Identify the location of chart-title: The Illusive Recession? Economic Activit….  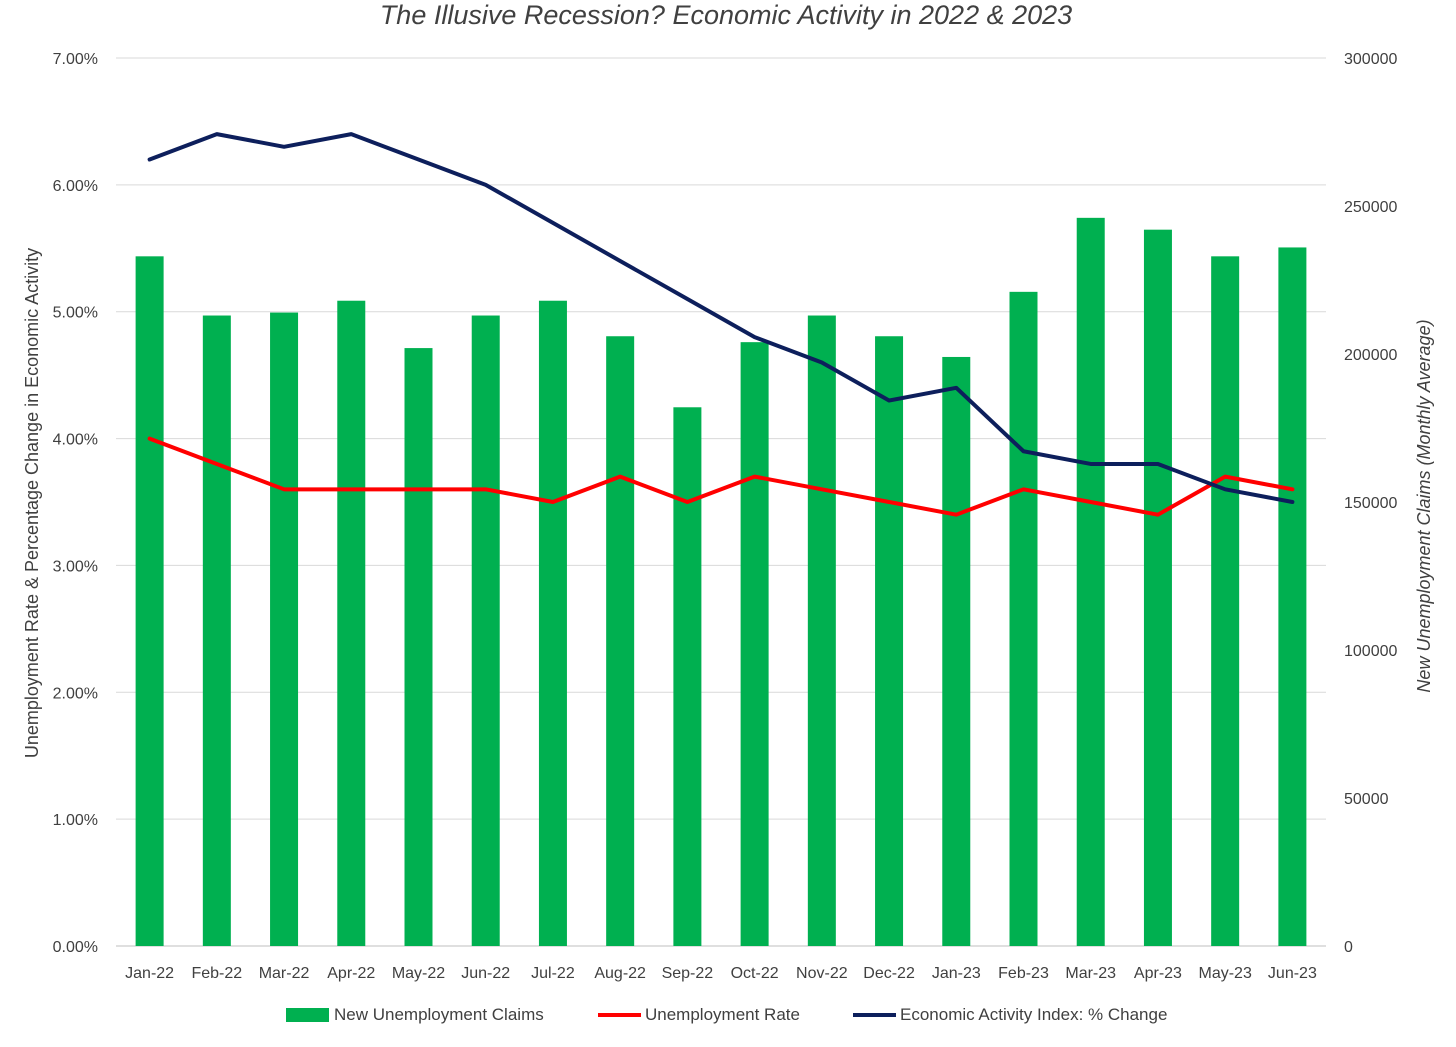
(726, 15).